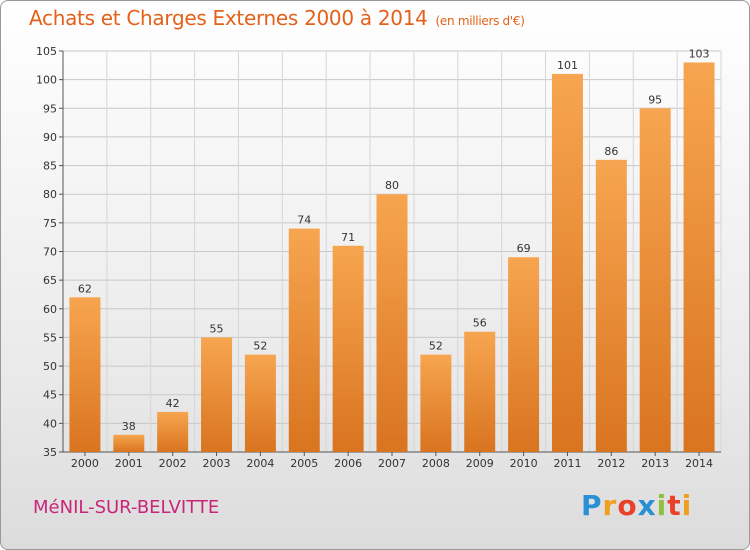  Describe the element at coordinates (304, 340) in the screenshot. I see `bar-2005` at that location.